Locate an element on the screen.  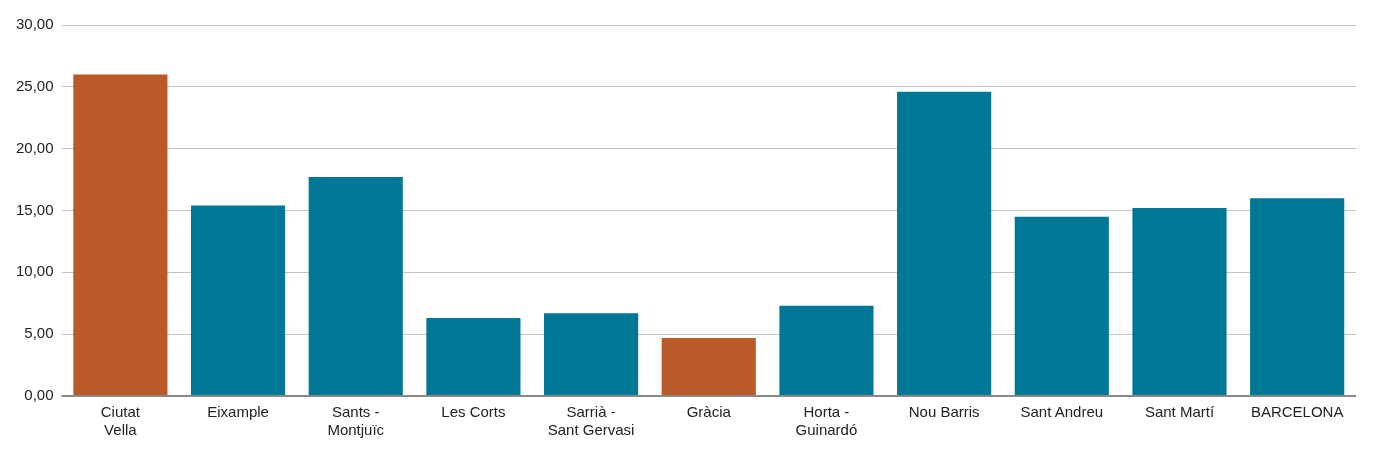
x-tick-label: Nou Barris is located at coordinates (944, 412).